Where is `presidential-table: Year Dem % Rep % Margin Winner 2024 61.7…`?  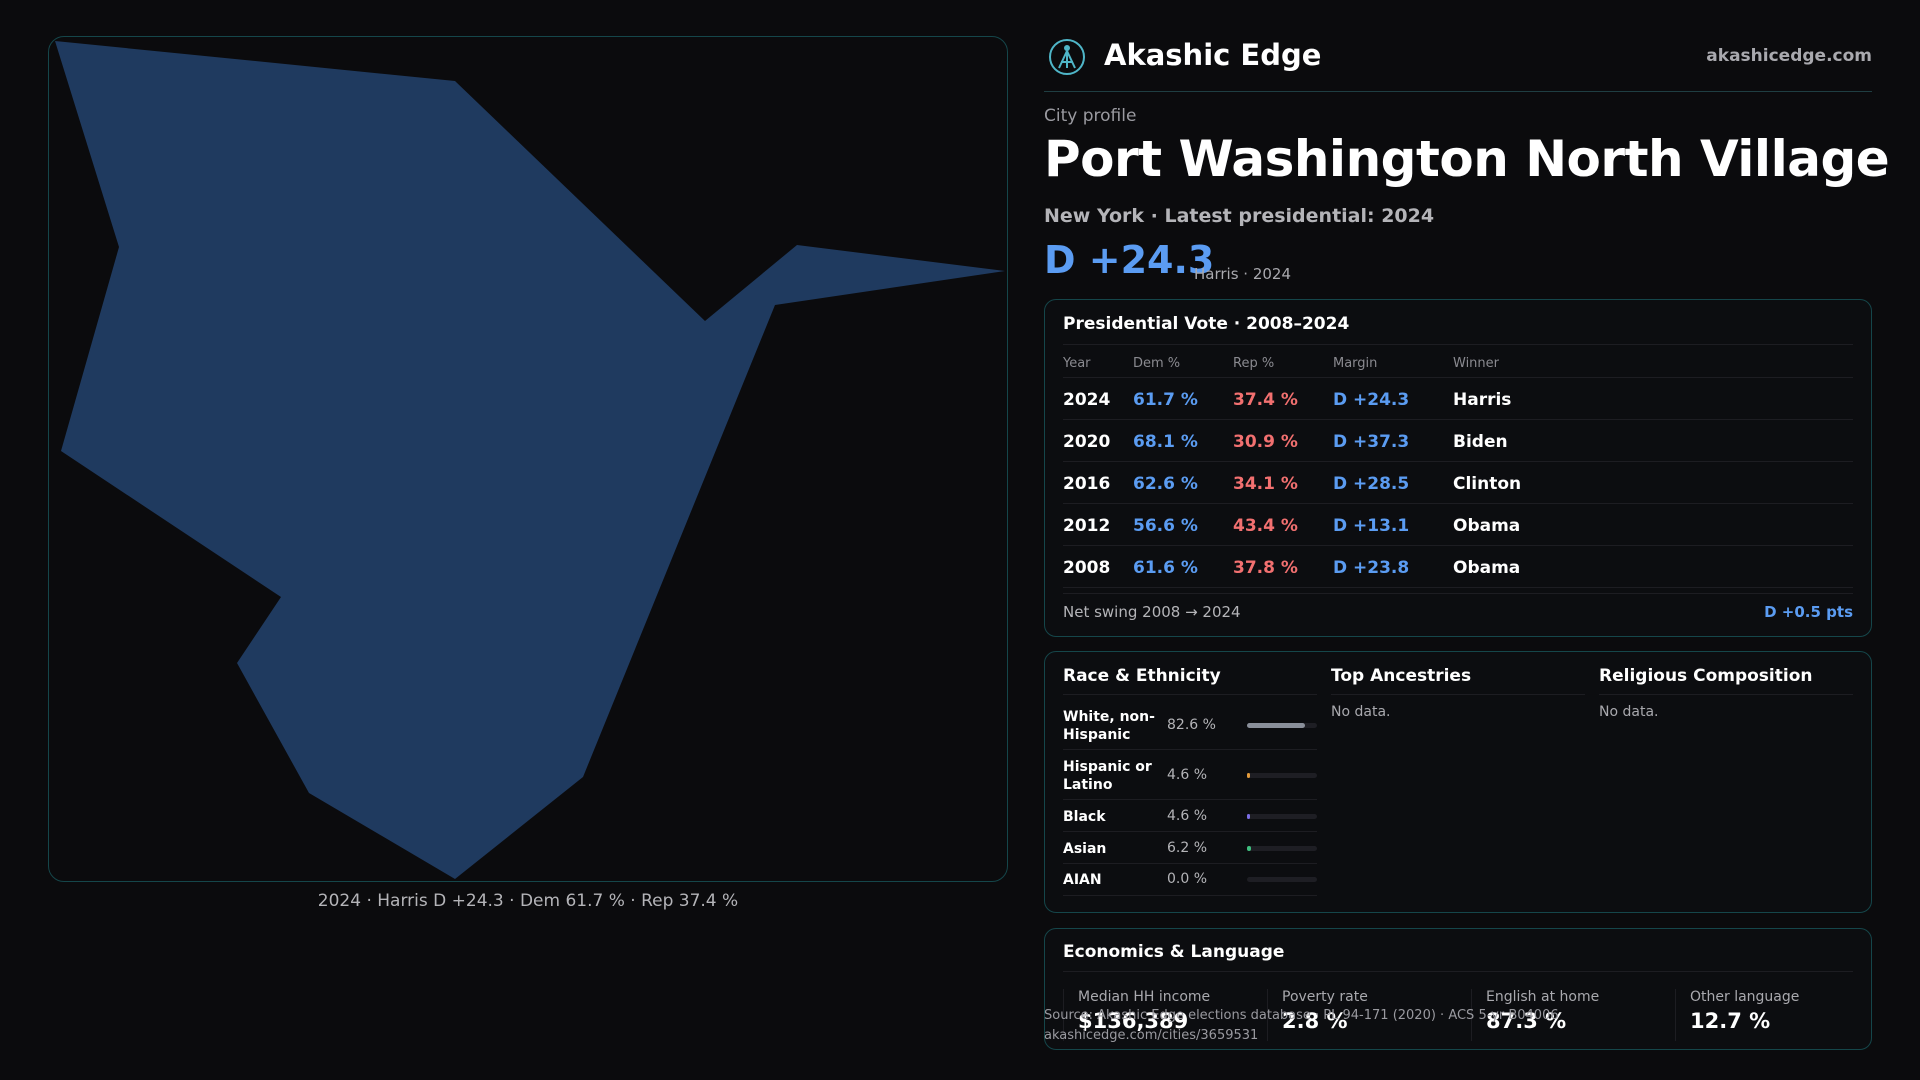 presidential-table: Year Dem % Rep % Margin Winner 2024 61.7… is located at coordinates (1458, 469).